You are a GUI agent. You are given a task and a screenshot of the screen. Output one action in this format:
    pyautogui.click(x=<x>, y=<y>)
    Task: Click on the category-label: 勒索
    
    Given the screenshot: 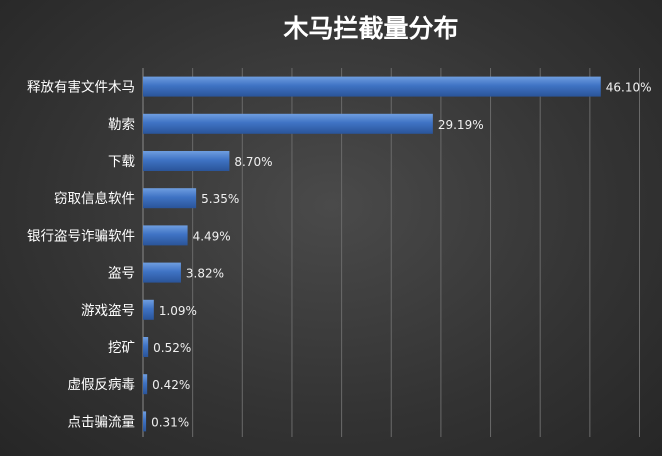 What is the action you would take?
    pyautogui.click(x=121, y=125)
    